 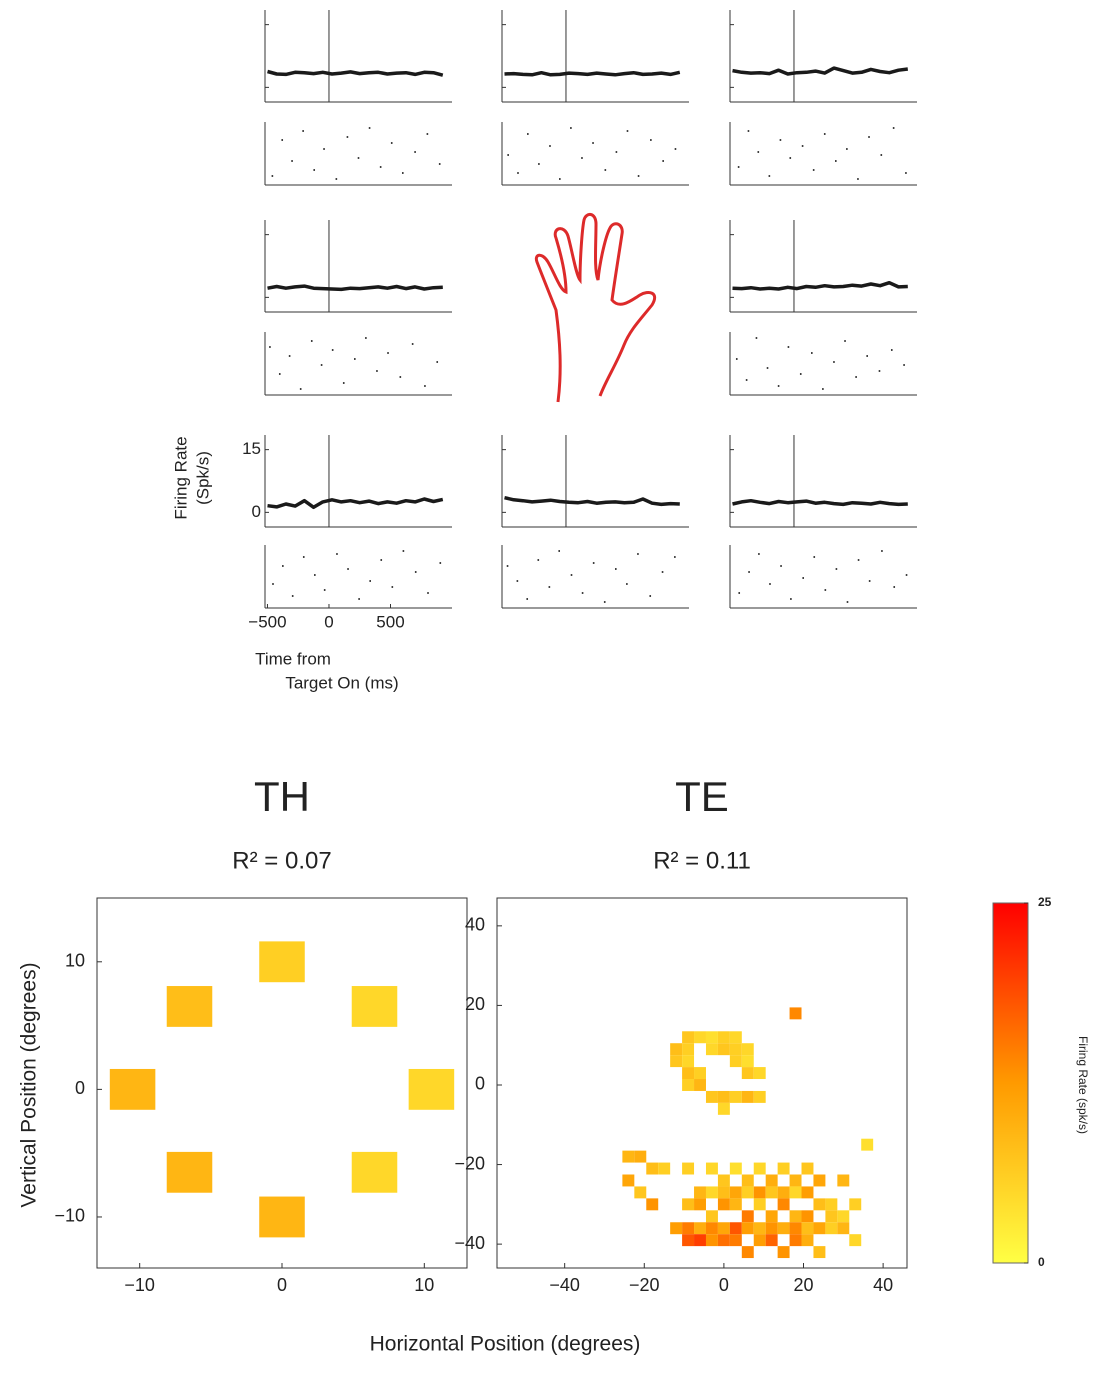 I want to click on colorbar-label: Firing Rate (spk/s), so click(x=1083, y=1085).